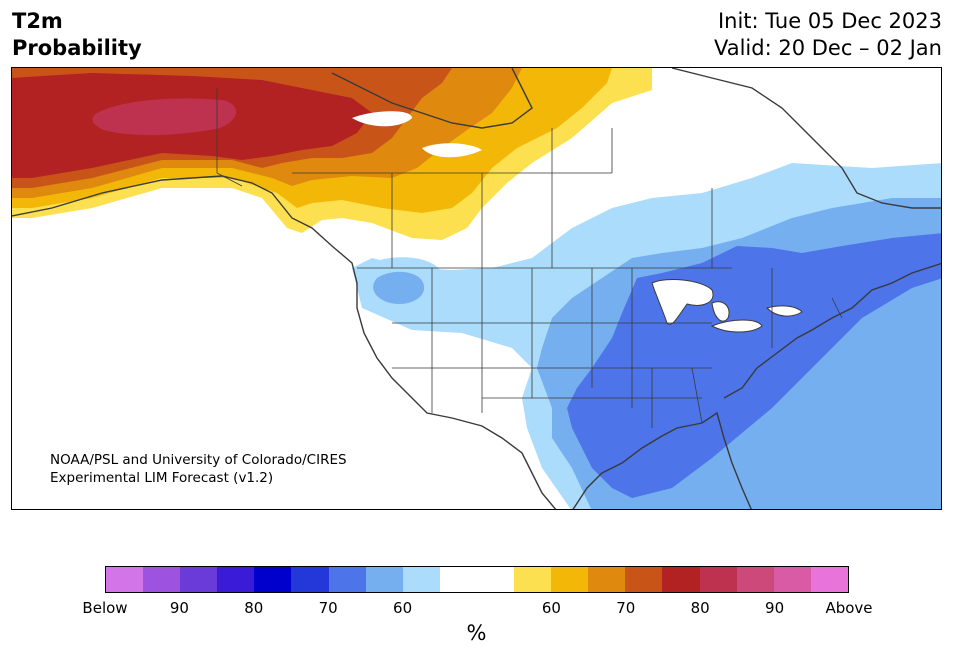 This screenshot has width=953, height=659. I want to click on map-title: T2m Probability, so click(77, 35).